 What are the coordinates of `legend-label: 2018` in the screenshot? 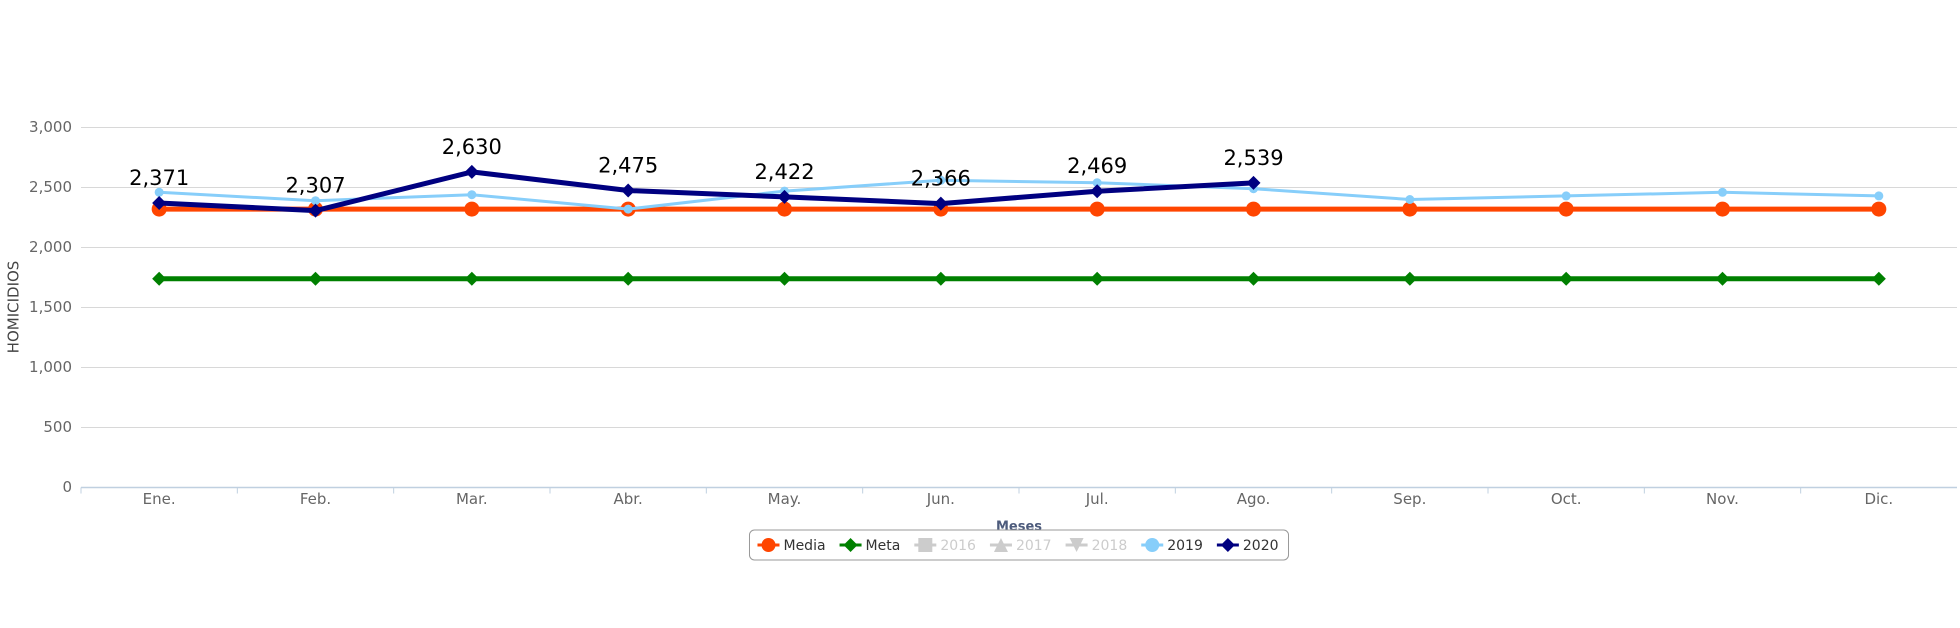 It's located at (1110, 546).